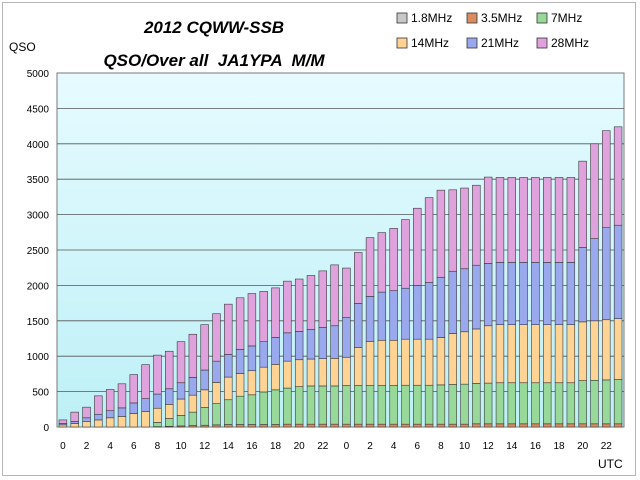 This screenshot has height=480, width=640. I want to click on y-tick-label: 1500, so click(38, 322).